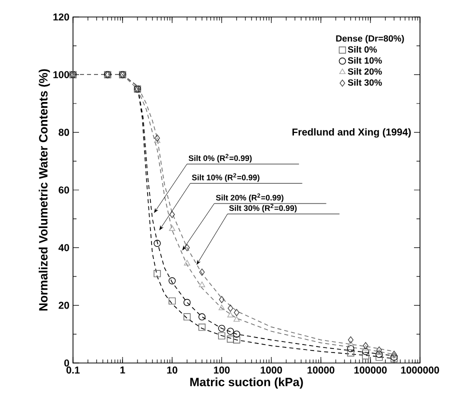 The height and width of the screenshot is (403, 450). Describe the element at coordinates (321, 370) in the screenshot. I see `x-tick-label: 10000` at that location.